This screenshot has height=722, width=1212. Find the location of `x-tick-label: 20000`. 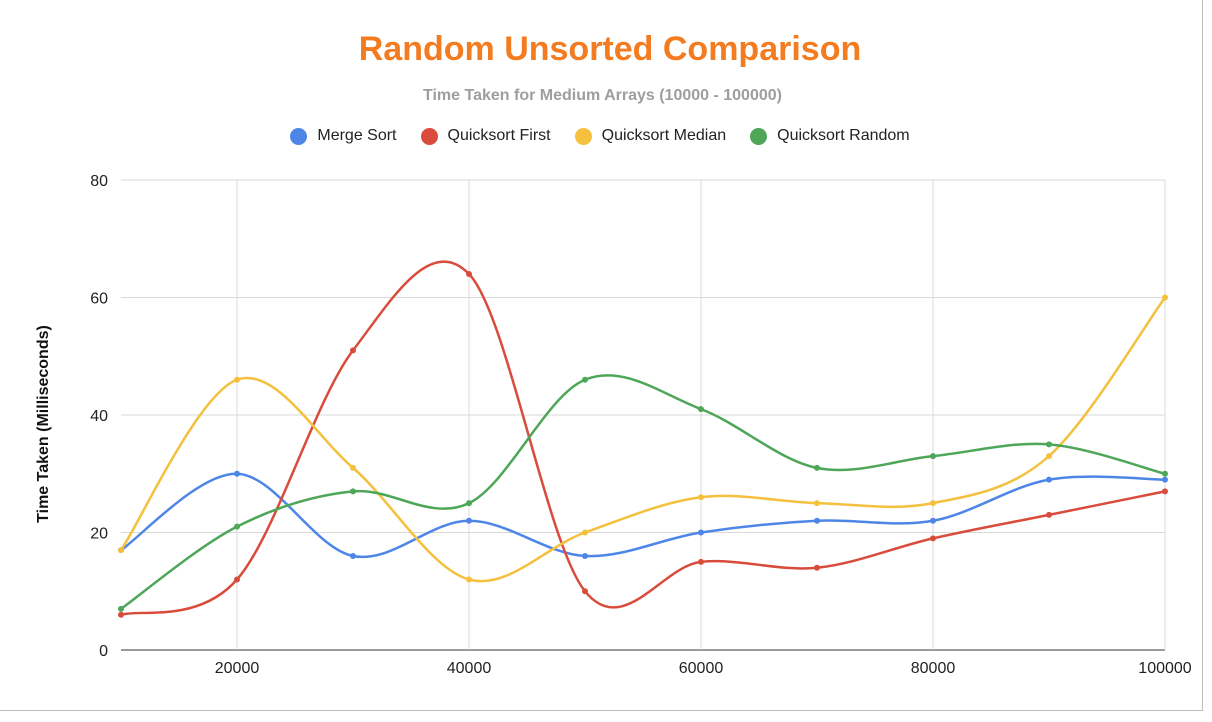

x-tick-label: 20000 is located at coordinates (237, 668).